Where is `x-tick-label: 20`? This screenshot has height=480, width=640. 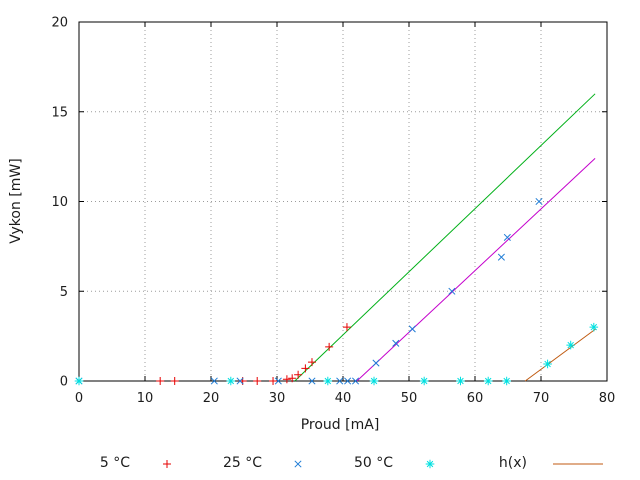 x-tick-label: 20 is located at coordinates (211, 398).